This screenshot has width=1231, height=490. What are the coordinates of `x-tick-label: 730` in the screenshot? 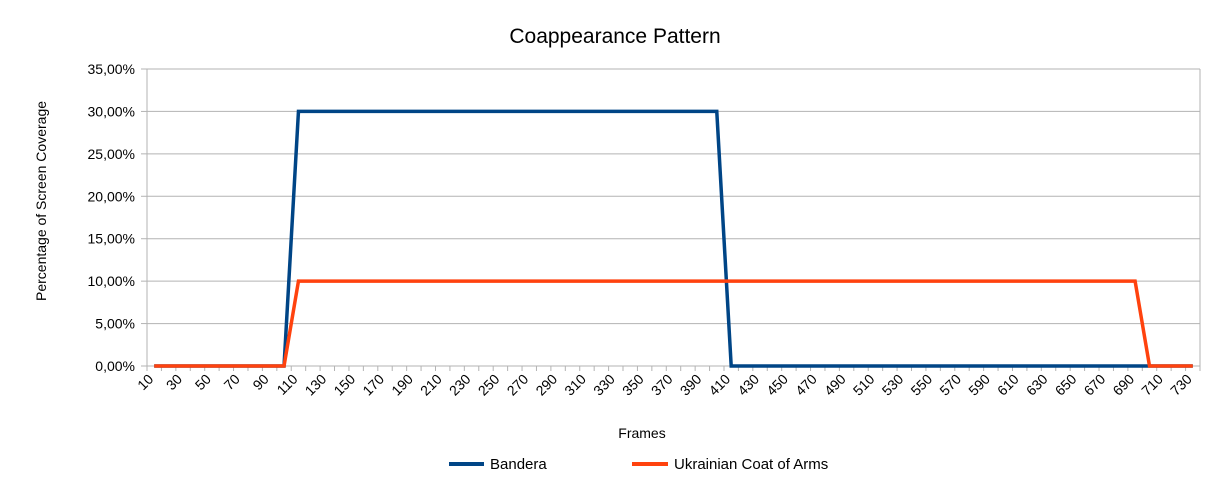 It's located at (1181, 385).